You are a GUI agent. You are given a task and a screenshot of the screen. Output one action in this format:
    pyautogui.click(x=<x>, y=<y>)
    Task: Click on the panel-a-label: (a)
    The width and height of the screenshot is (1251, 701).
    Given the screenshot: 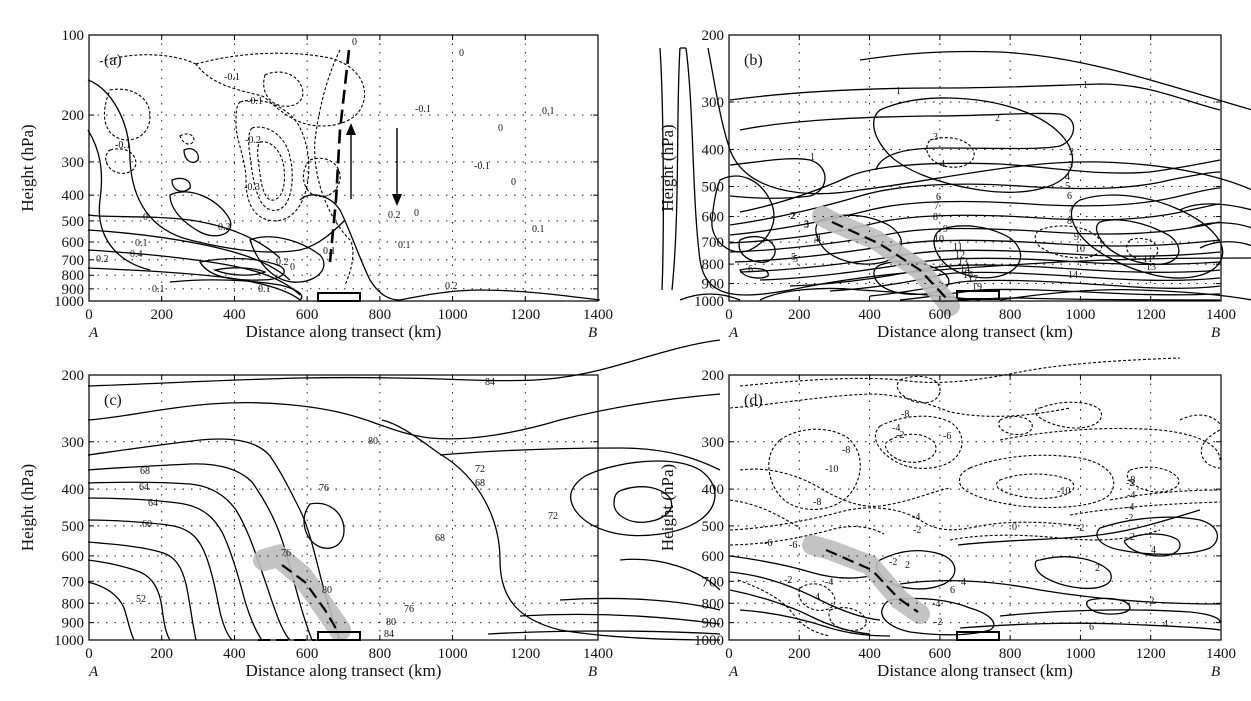 What is the action you would take?
    pyautogui.click(x=113, y=60)
    